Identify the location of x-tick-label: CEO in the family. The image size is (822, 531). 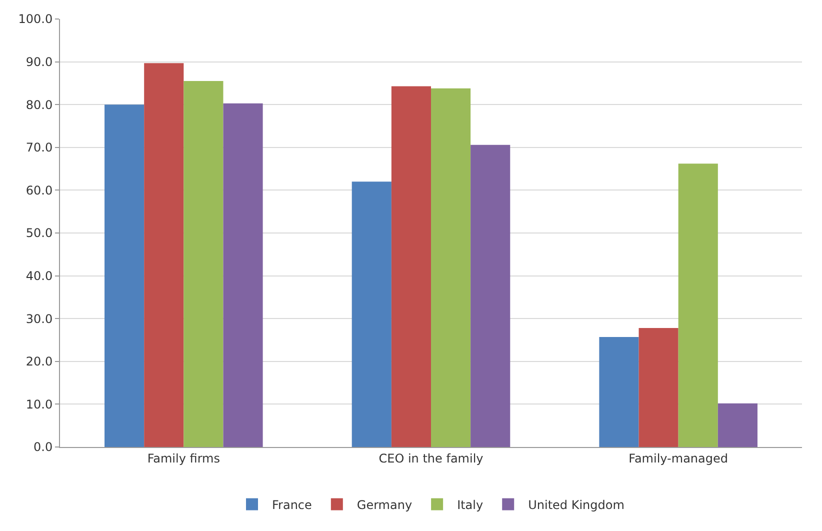
(431, 458).